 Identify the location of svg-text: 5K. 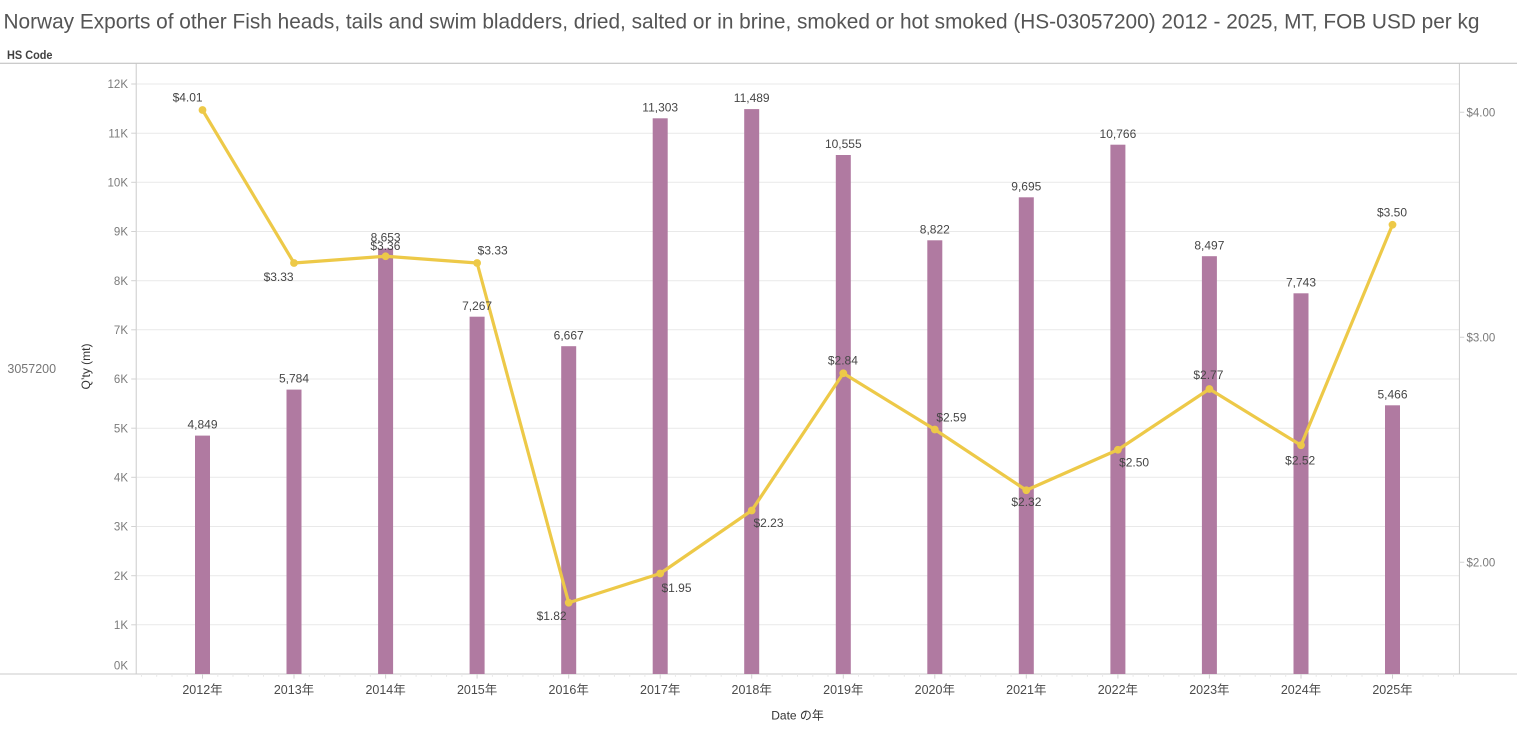
(121, 429).